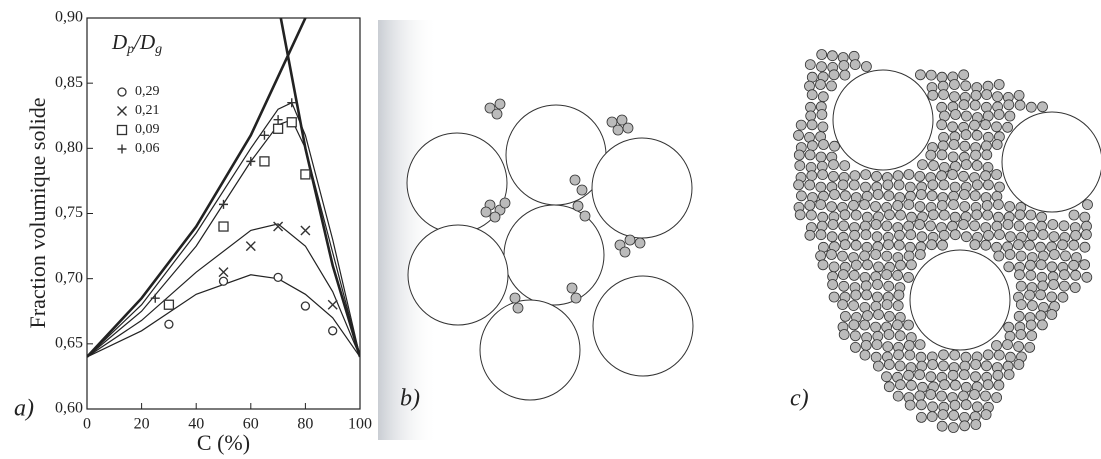 The height and width of the screenshot is (459, 1101). Describe the element at coordinates (69, 82) in the screenshot. I see `y-tick-label: 0,85` at that location.